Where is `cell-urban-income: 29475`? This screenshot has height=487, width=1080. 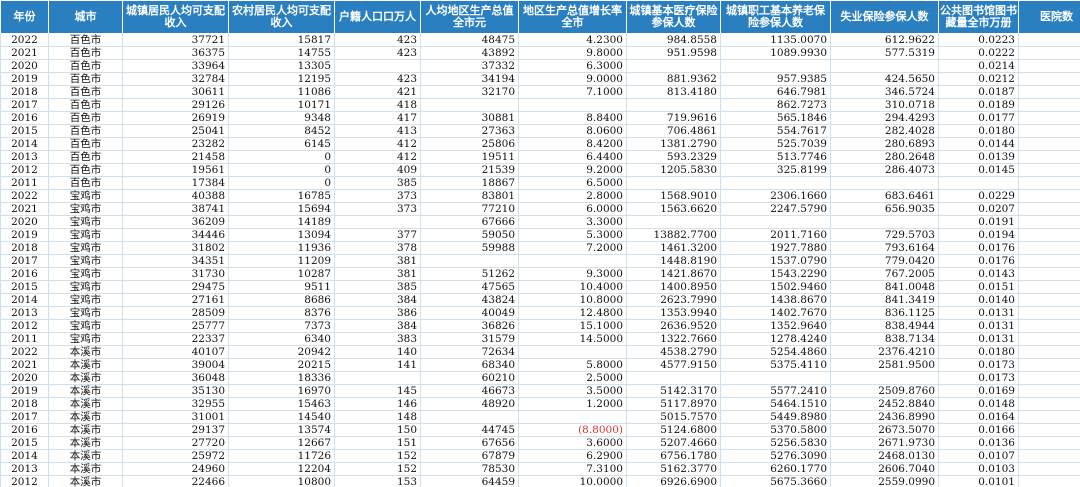 cell-urban-income: 29475 is located at coordinates (175, 287).